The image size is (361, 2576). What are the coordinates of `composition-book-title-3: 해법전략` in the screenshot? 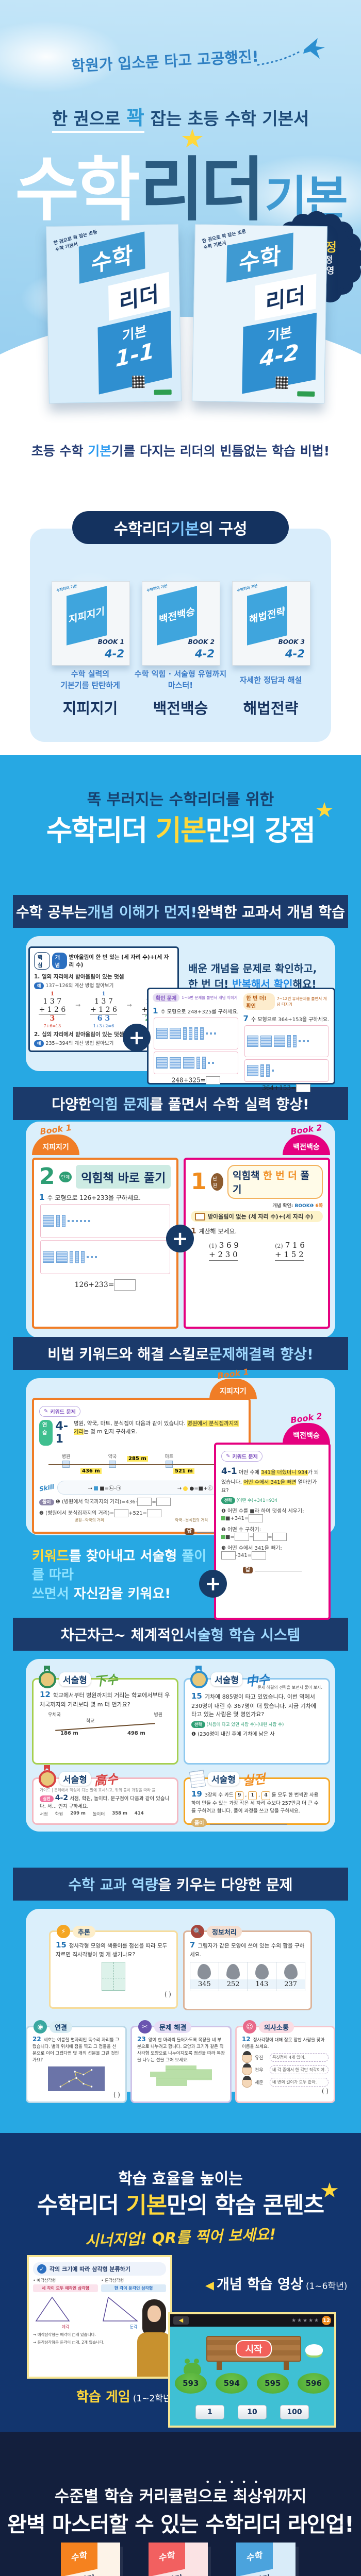 It's located at (271, 709).